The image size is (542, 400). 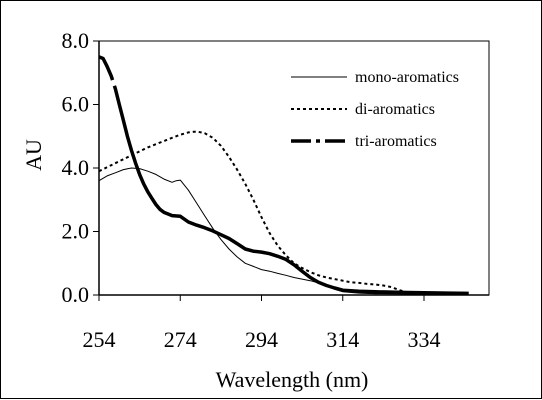 What do you see at coordinates (261, 339) in the screenshot?
I see `x-tick-label: 294` at bounding box center [261, 339].